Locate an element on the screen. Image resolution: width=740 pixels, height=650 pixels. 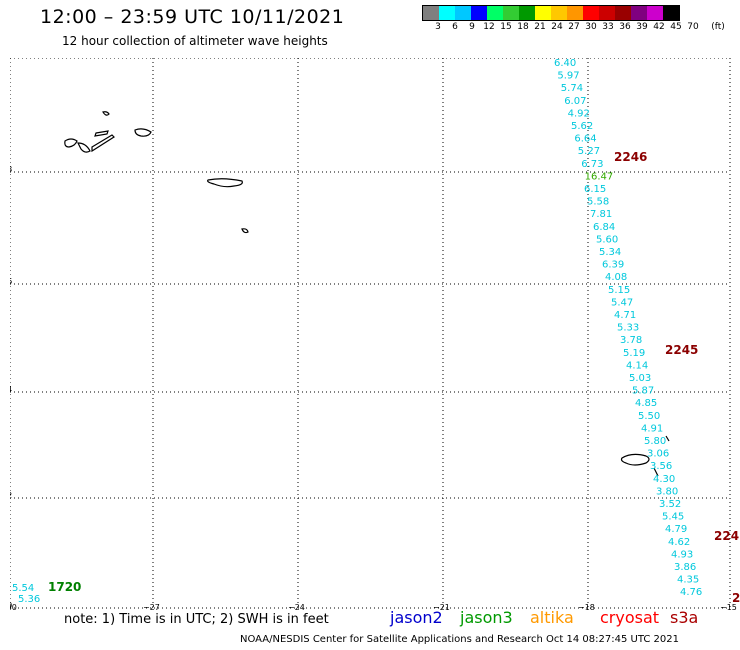
wave-height-value: 5.74 is located at coordinates (572, 88).